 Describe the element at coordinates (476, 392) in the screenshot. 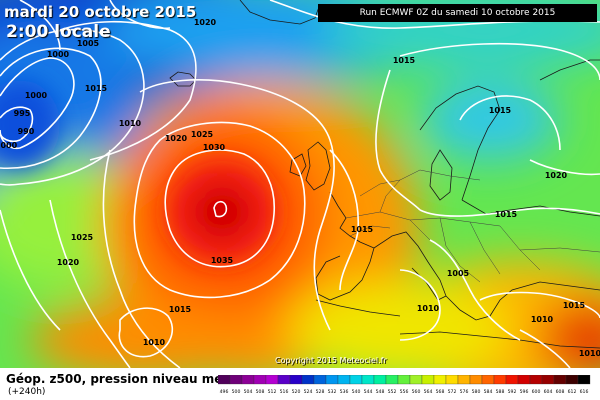

I see `scale-tick-label: 580` at that location.